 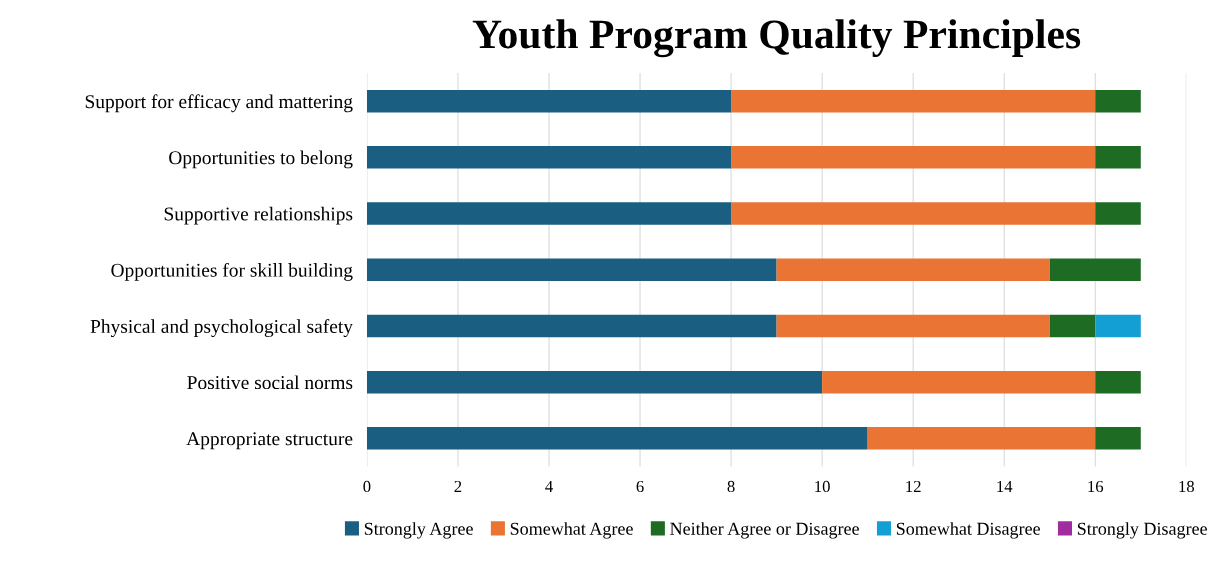 What do you see at coordinates (731, 486) in the screenshot?
I see `x-tick-label: 8` at bounding box center [731, 486].